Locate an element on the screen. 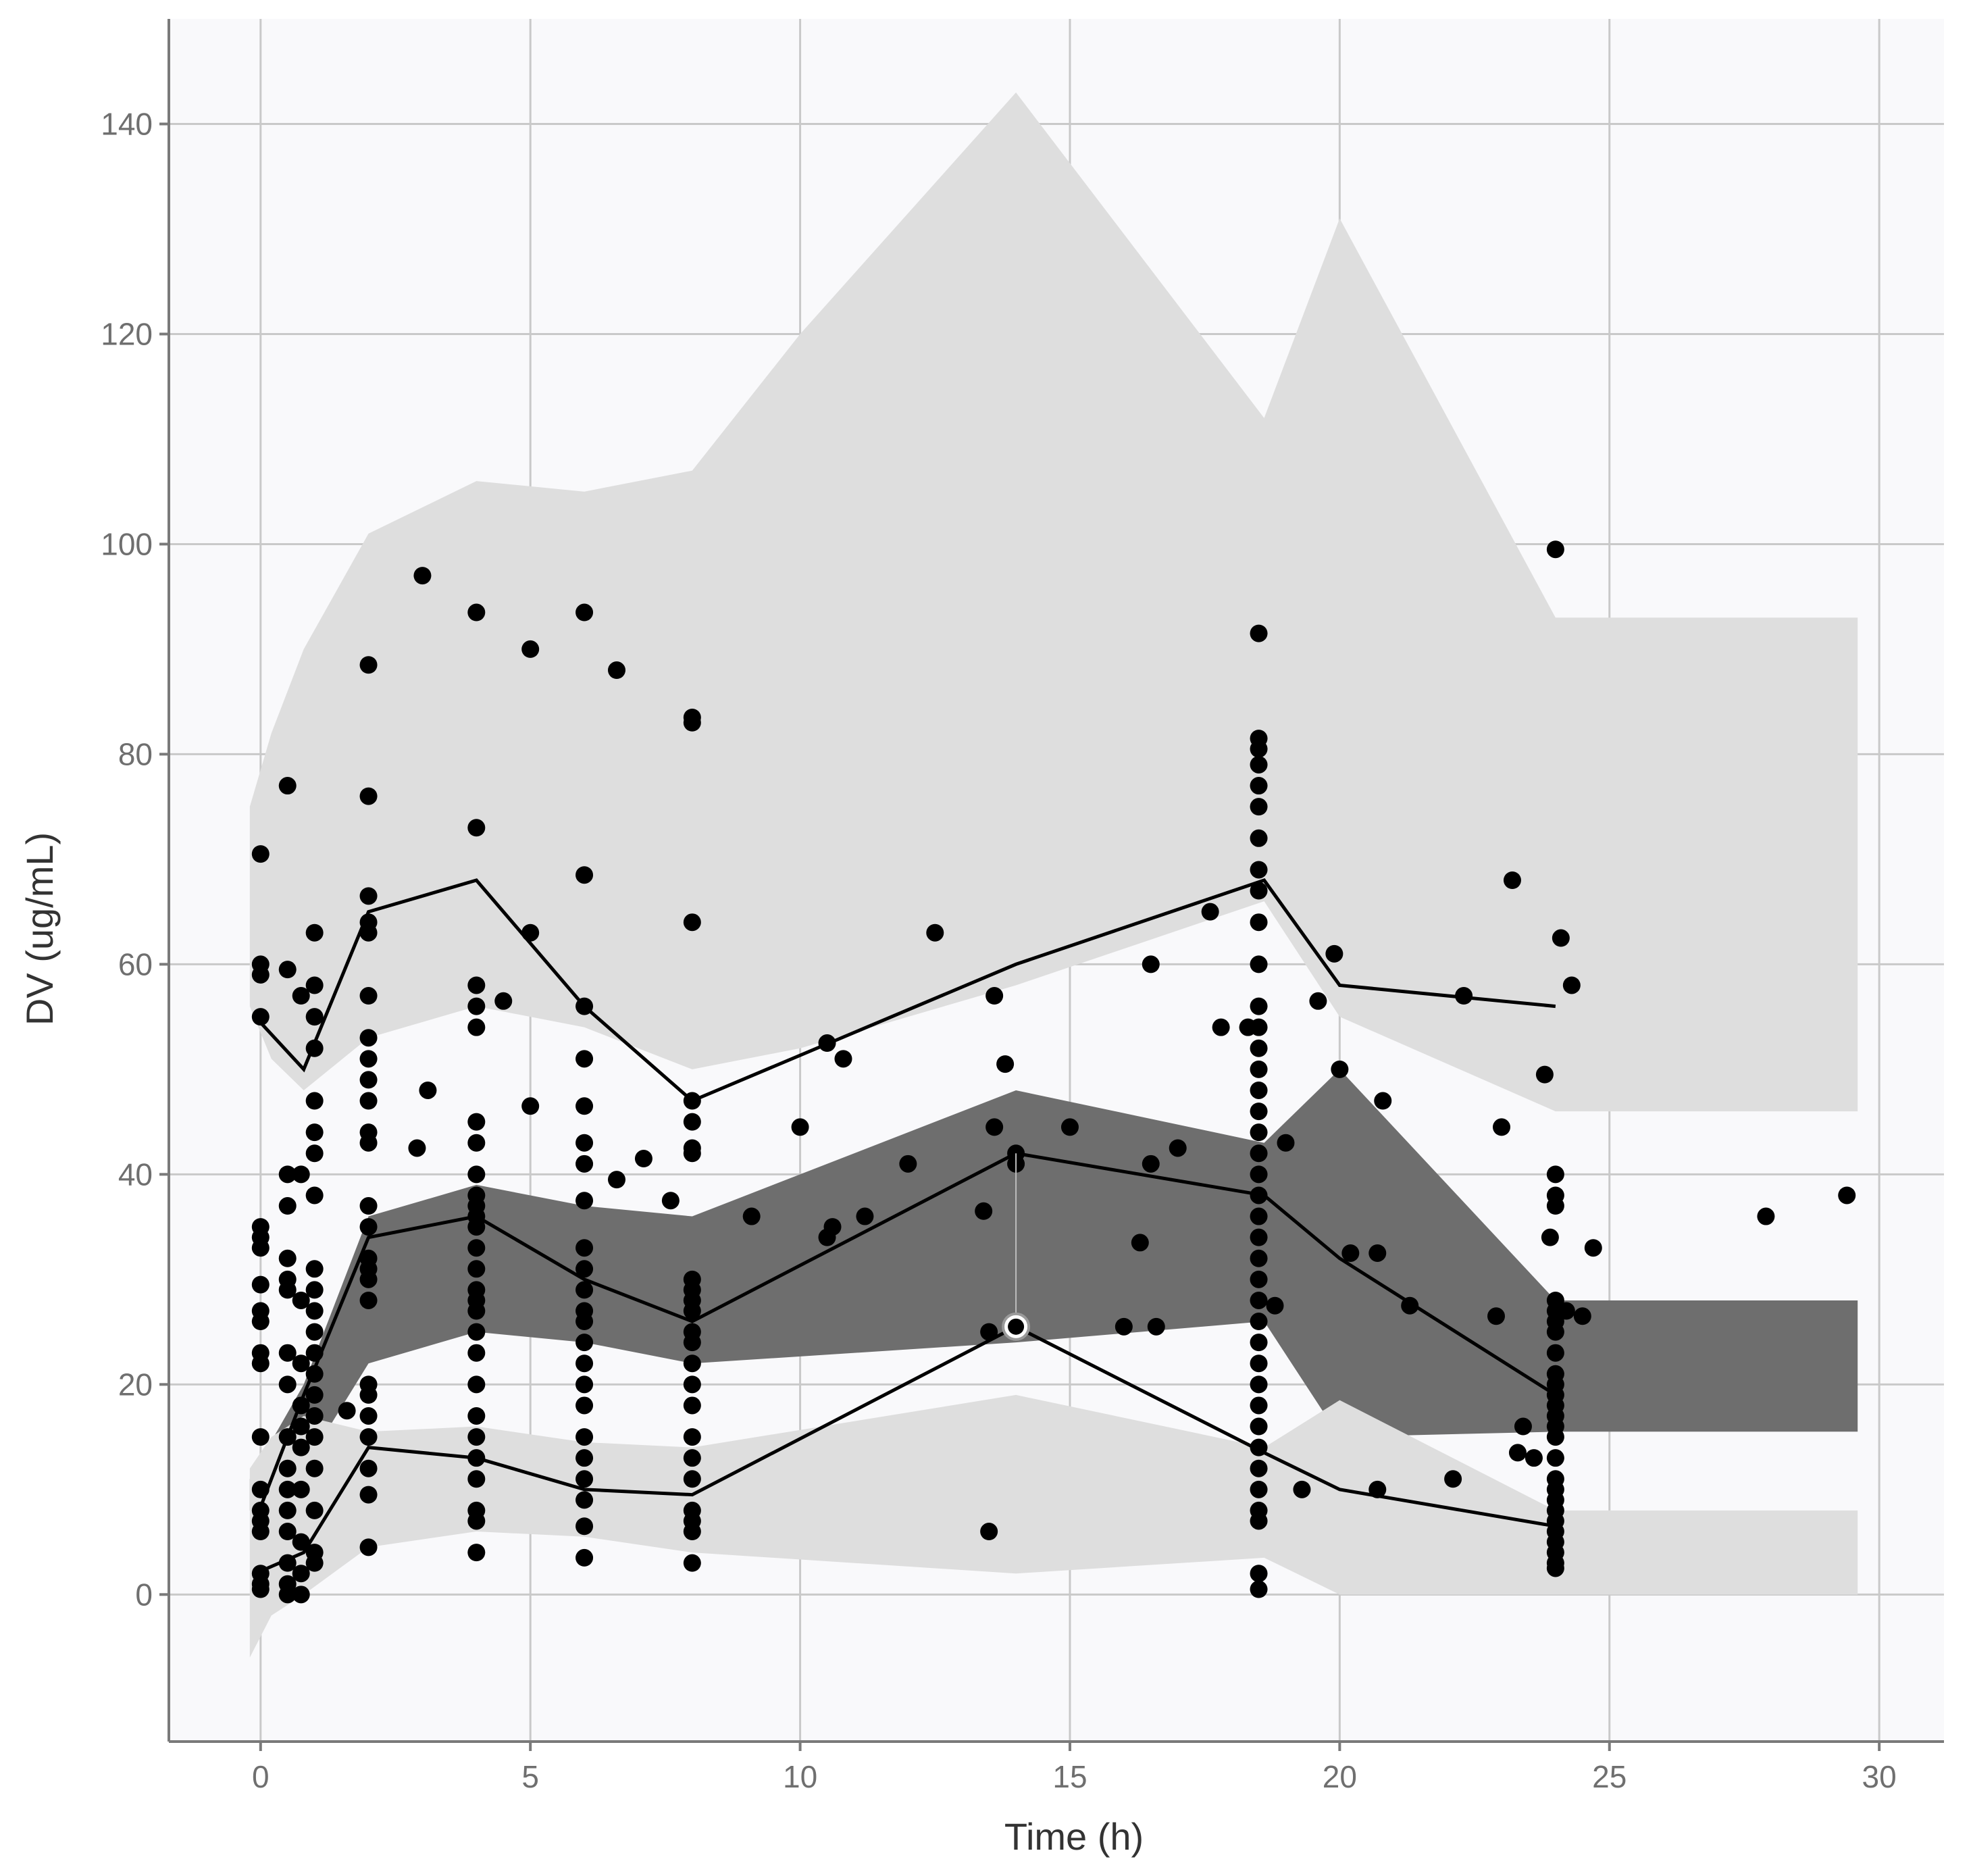  y-tick-label: 20 is located at coordinates (135, 1384).